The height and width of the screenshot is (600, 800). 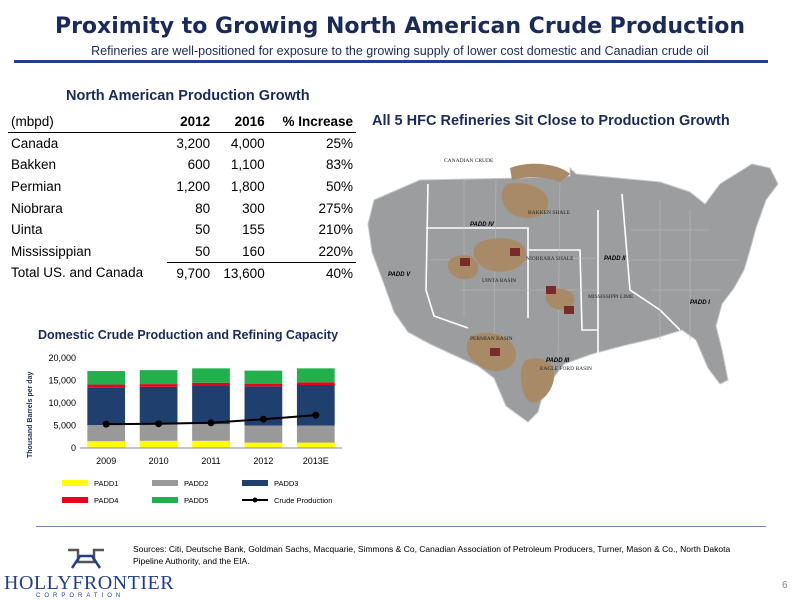 What do you see at coordinates (247, 165) in the screenshot?
I see `table-cell: 1,100` at bounding box center [247, 165].